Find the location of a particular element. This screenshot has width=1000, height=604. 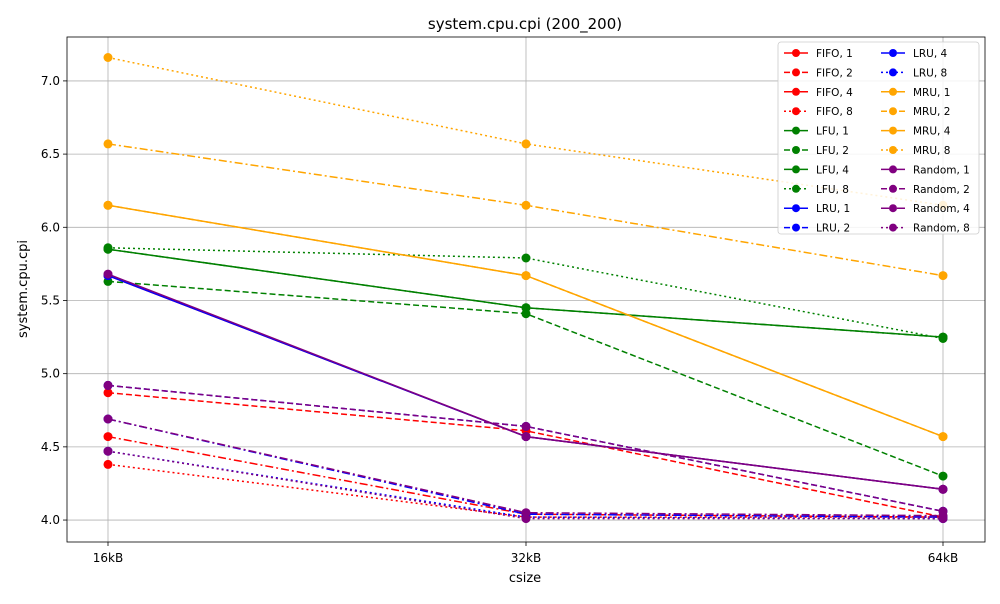

legend-label: Random, 8 is located at coordinates (941, 229).